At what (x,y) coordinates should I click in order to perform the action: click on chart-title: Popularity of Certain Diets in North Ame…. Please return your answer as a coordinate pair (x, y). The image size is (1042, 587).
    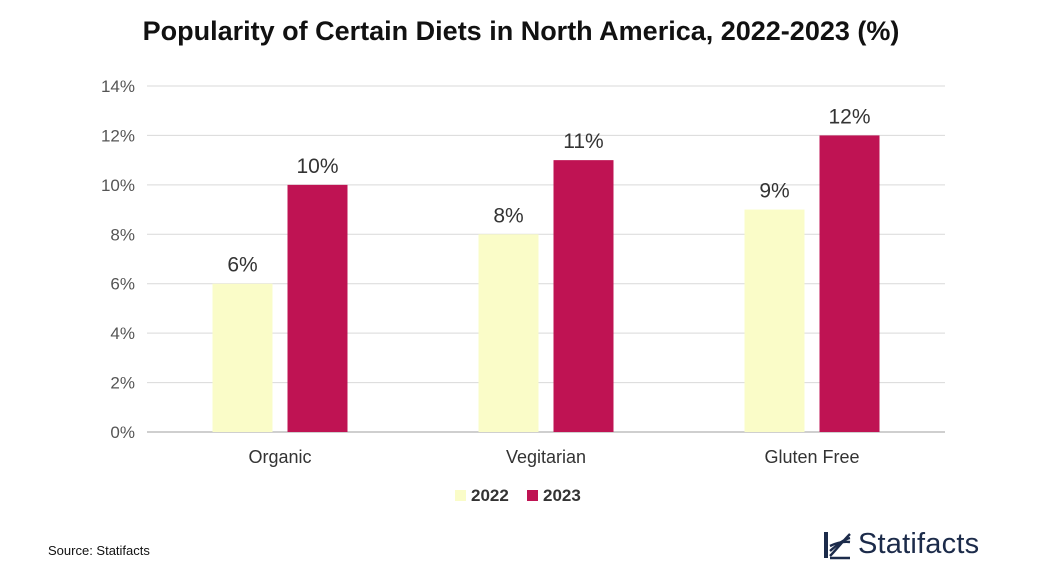
    Looking at the image, I should click on (521, 31).